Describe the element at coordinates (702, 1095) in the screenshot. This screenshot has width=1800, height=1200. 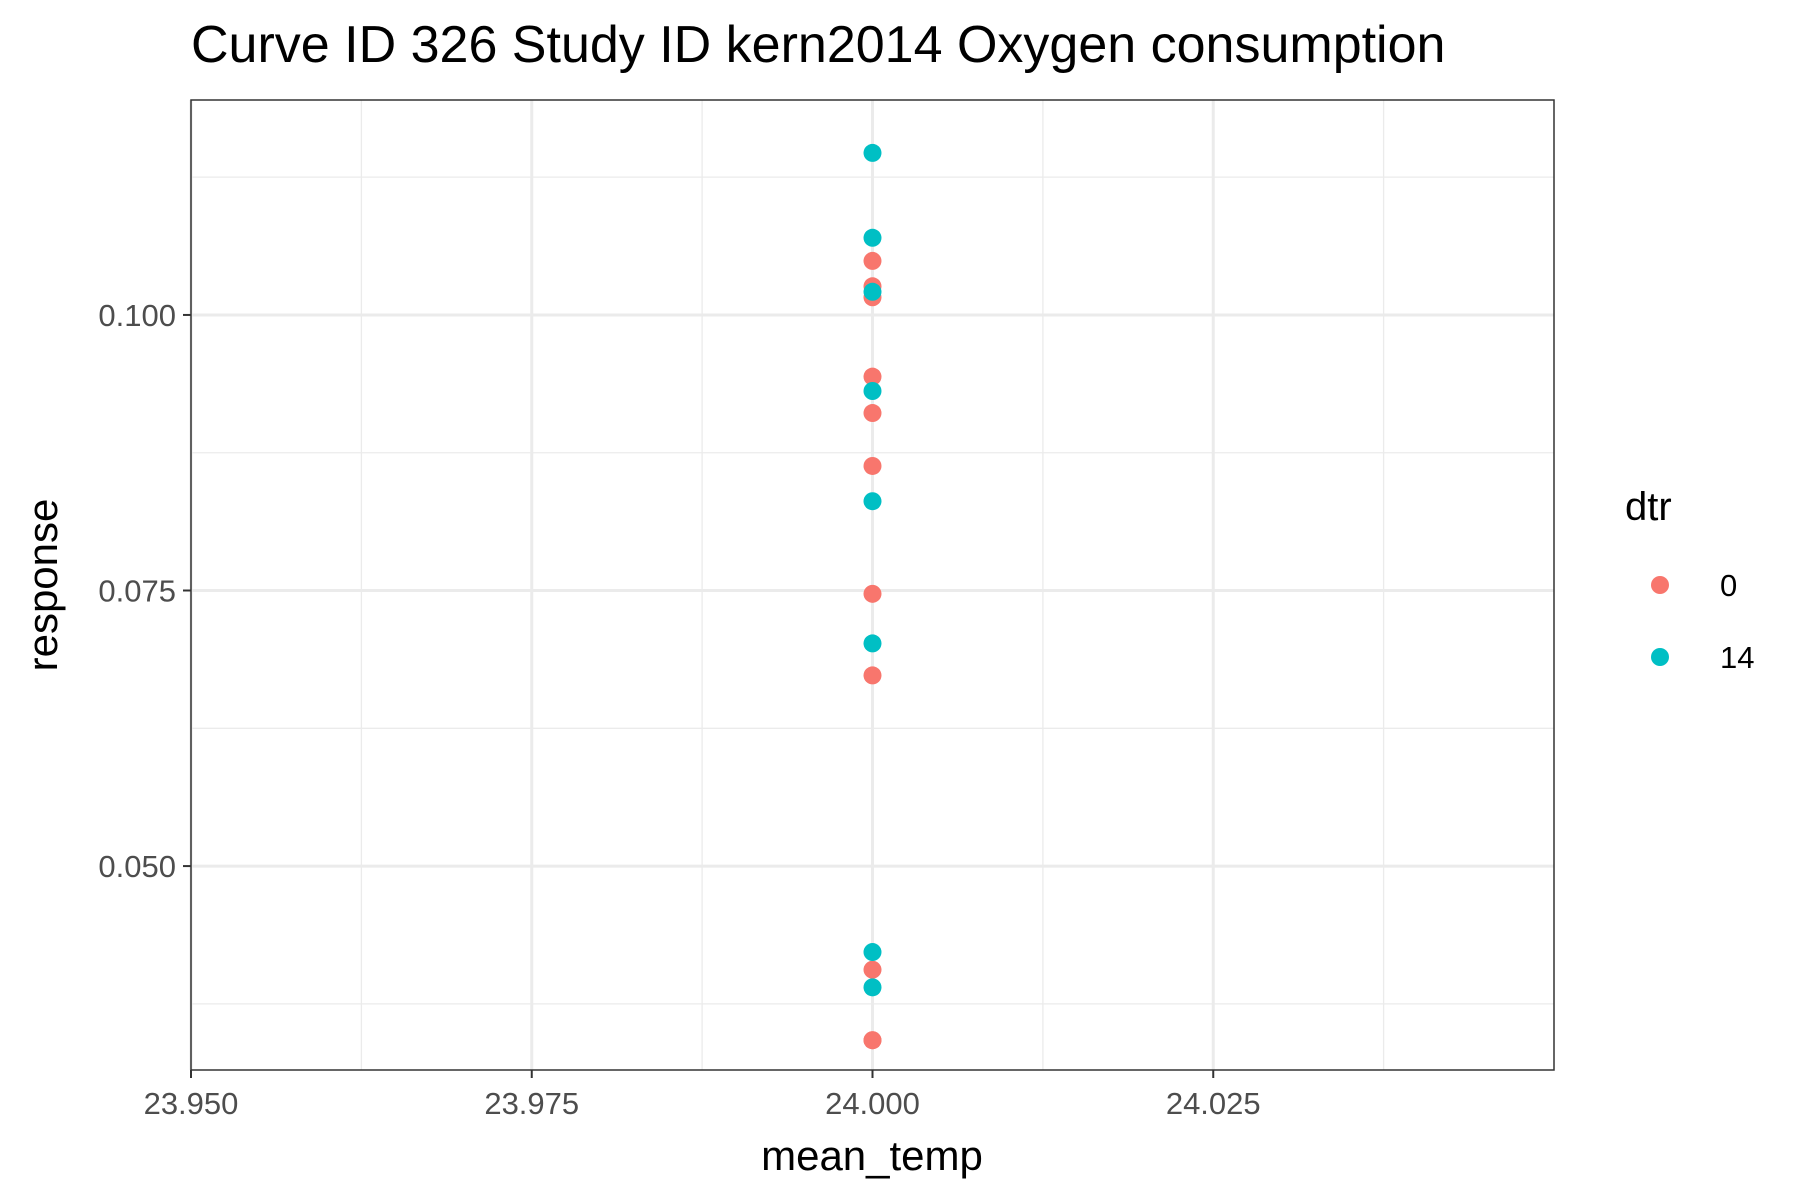
I see `x-axis-ticks: 23.950 23.975 24.000 24.025` at that location.